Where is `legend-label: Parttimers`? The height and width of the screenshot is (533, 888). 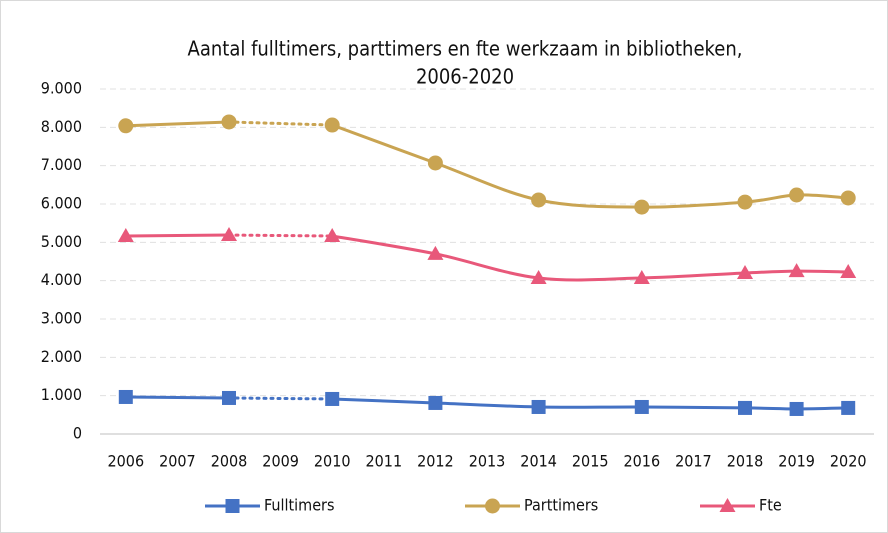 legend-label: Parttimers is located at coordinates (561, 505).